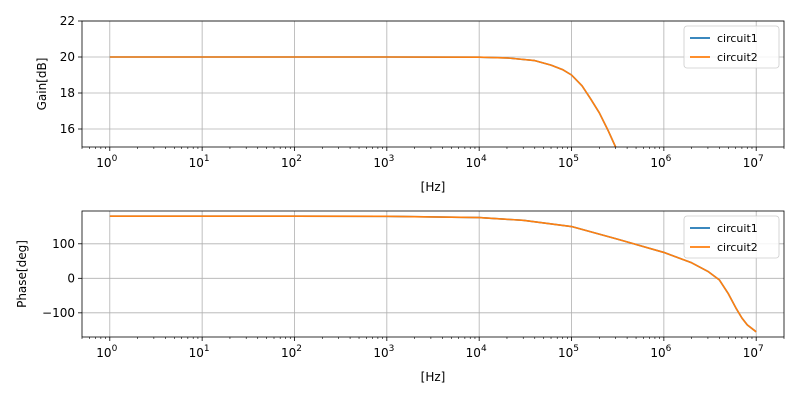  I want to click on phase-x-tick-label: 10⁶, so click(660, 352).